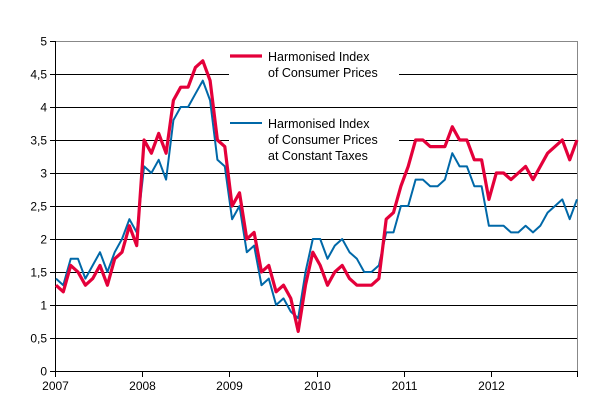 The width and height of the screenshot is (607, 418). What do you see at coordinates (405, 386) in the screenshot?
I see `x-tick-label: 2011` at bounding box center [405, 386].